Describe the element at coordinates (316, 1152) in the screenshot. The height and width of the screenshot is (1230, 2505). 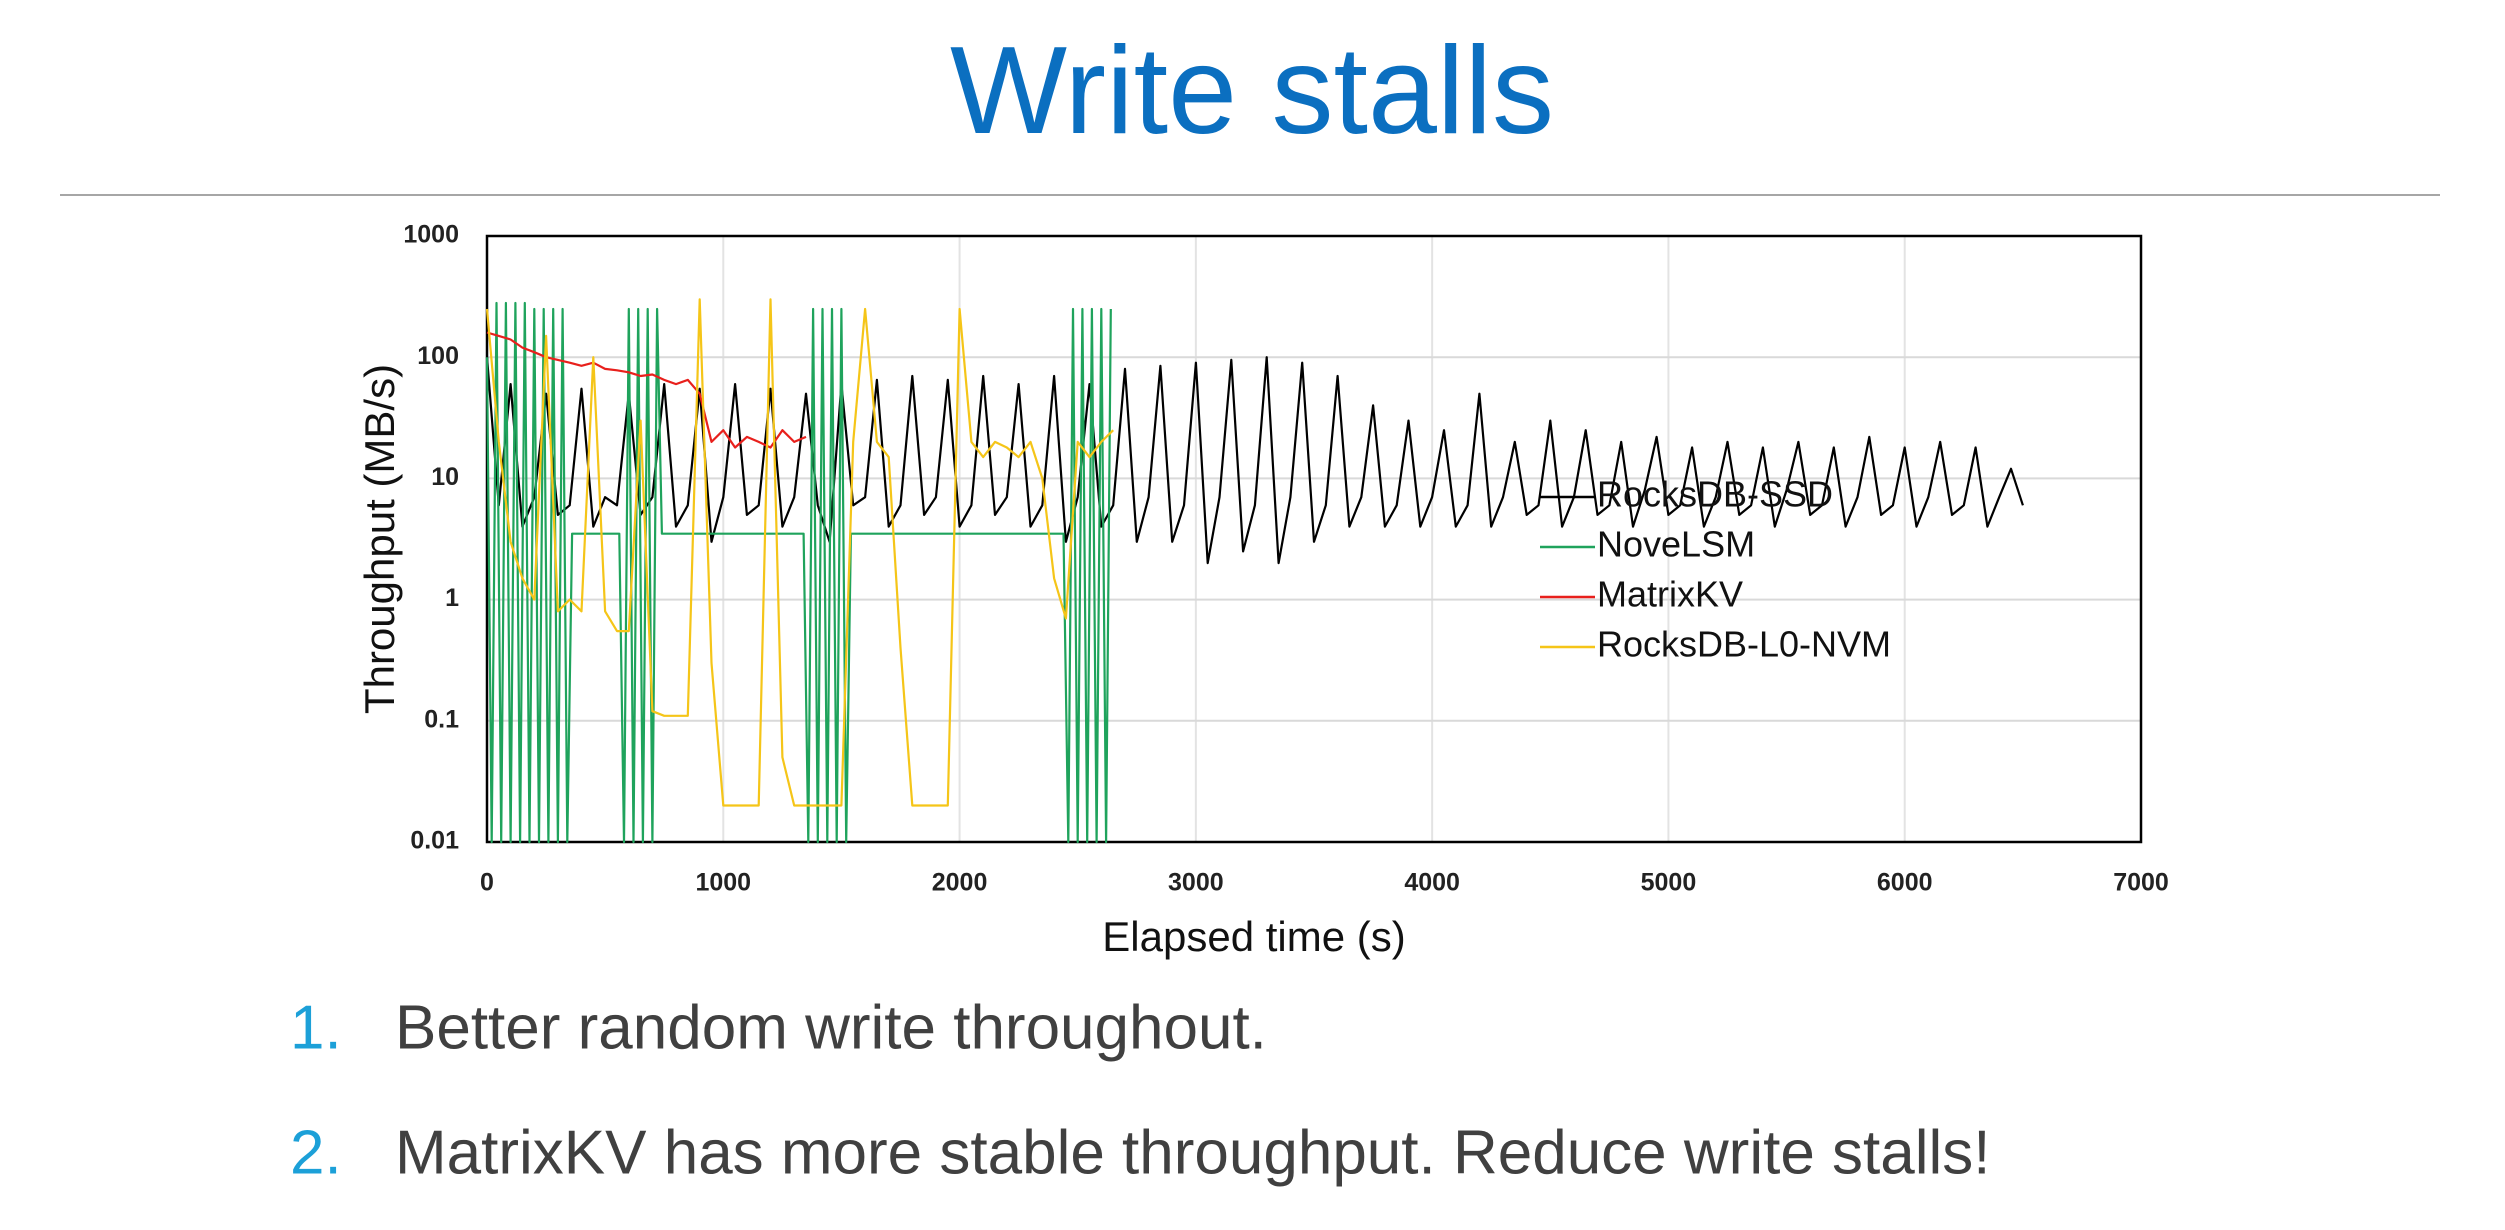
I see `bullet-marker: 2.` at that location.